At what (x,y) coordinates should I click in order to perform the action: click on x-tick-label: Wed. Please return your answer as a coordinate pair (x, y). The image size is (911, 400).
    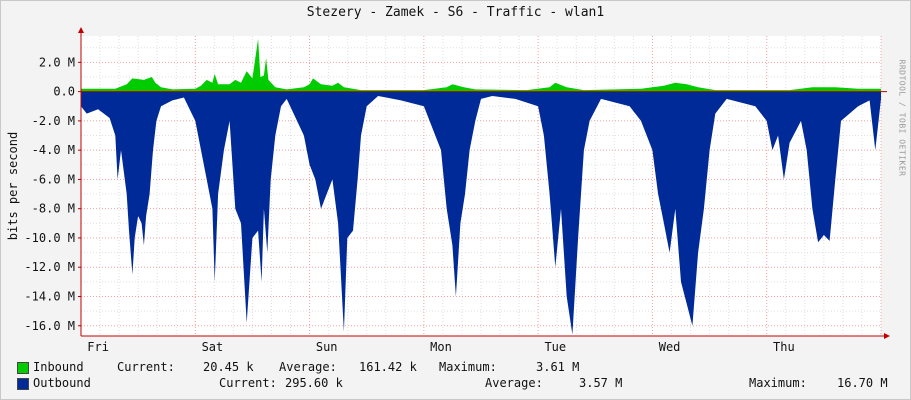
    Looking at the image, I should click on (670, 347).